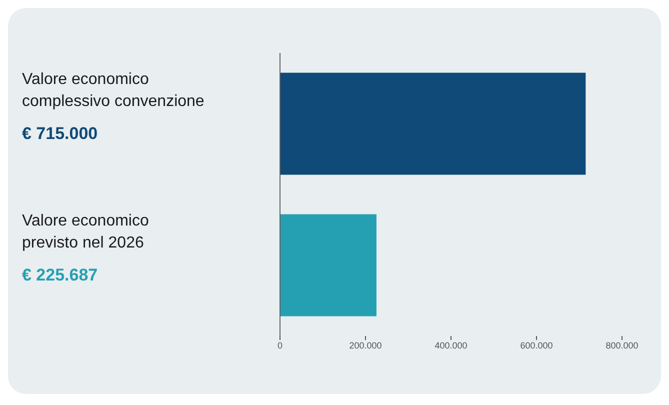 This screenshot has height=405, width=669. What do you see at coordinates (622, 345) in the screenshot?
I see `x-tick-label: 800.000` at bounding box center [622, 345].